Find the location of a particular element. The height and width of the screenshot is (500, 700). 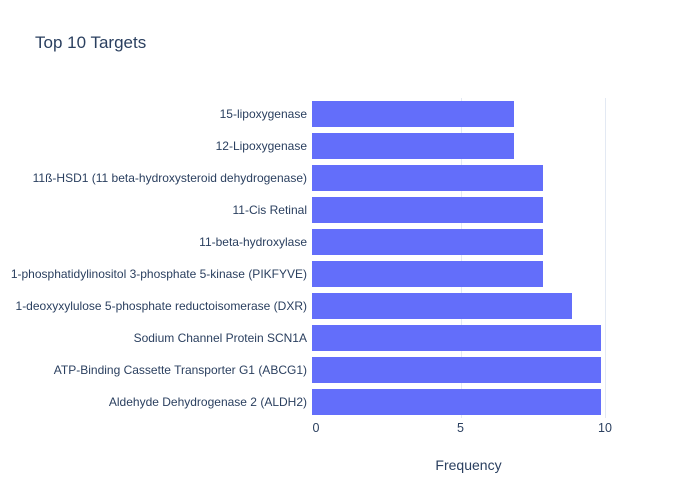

x-axis-ticks: 0 5 10 is located at coordinates (466, 429).